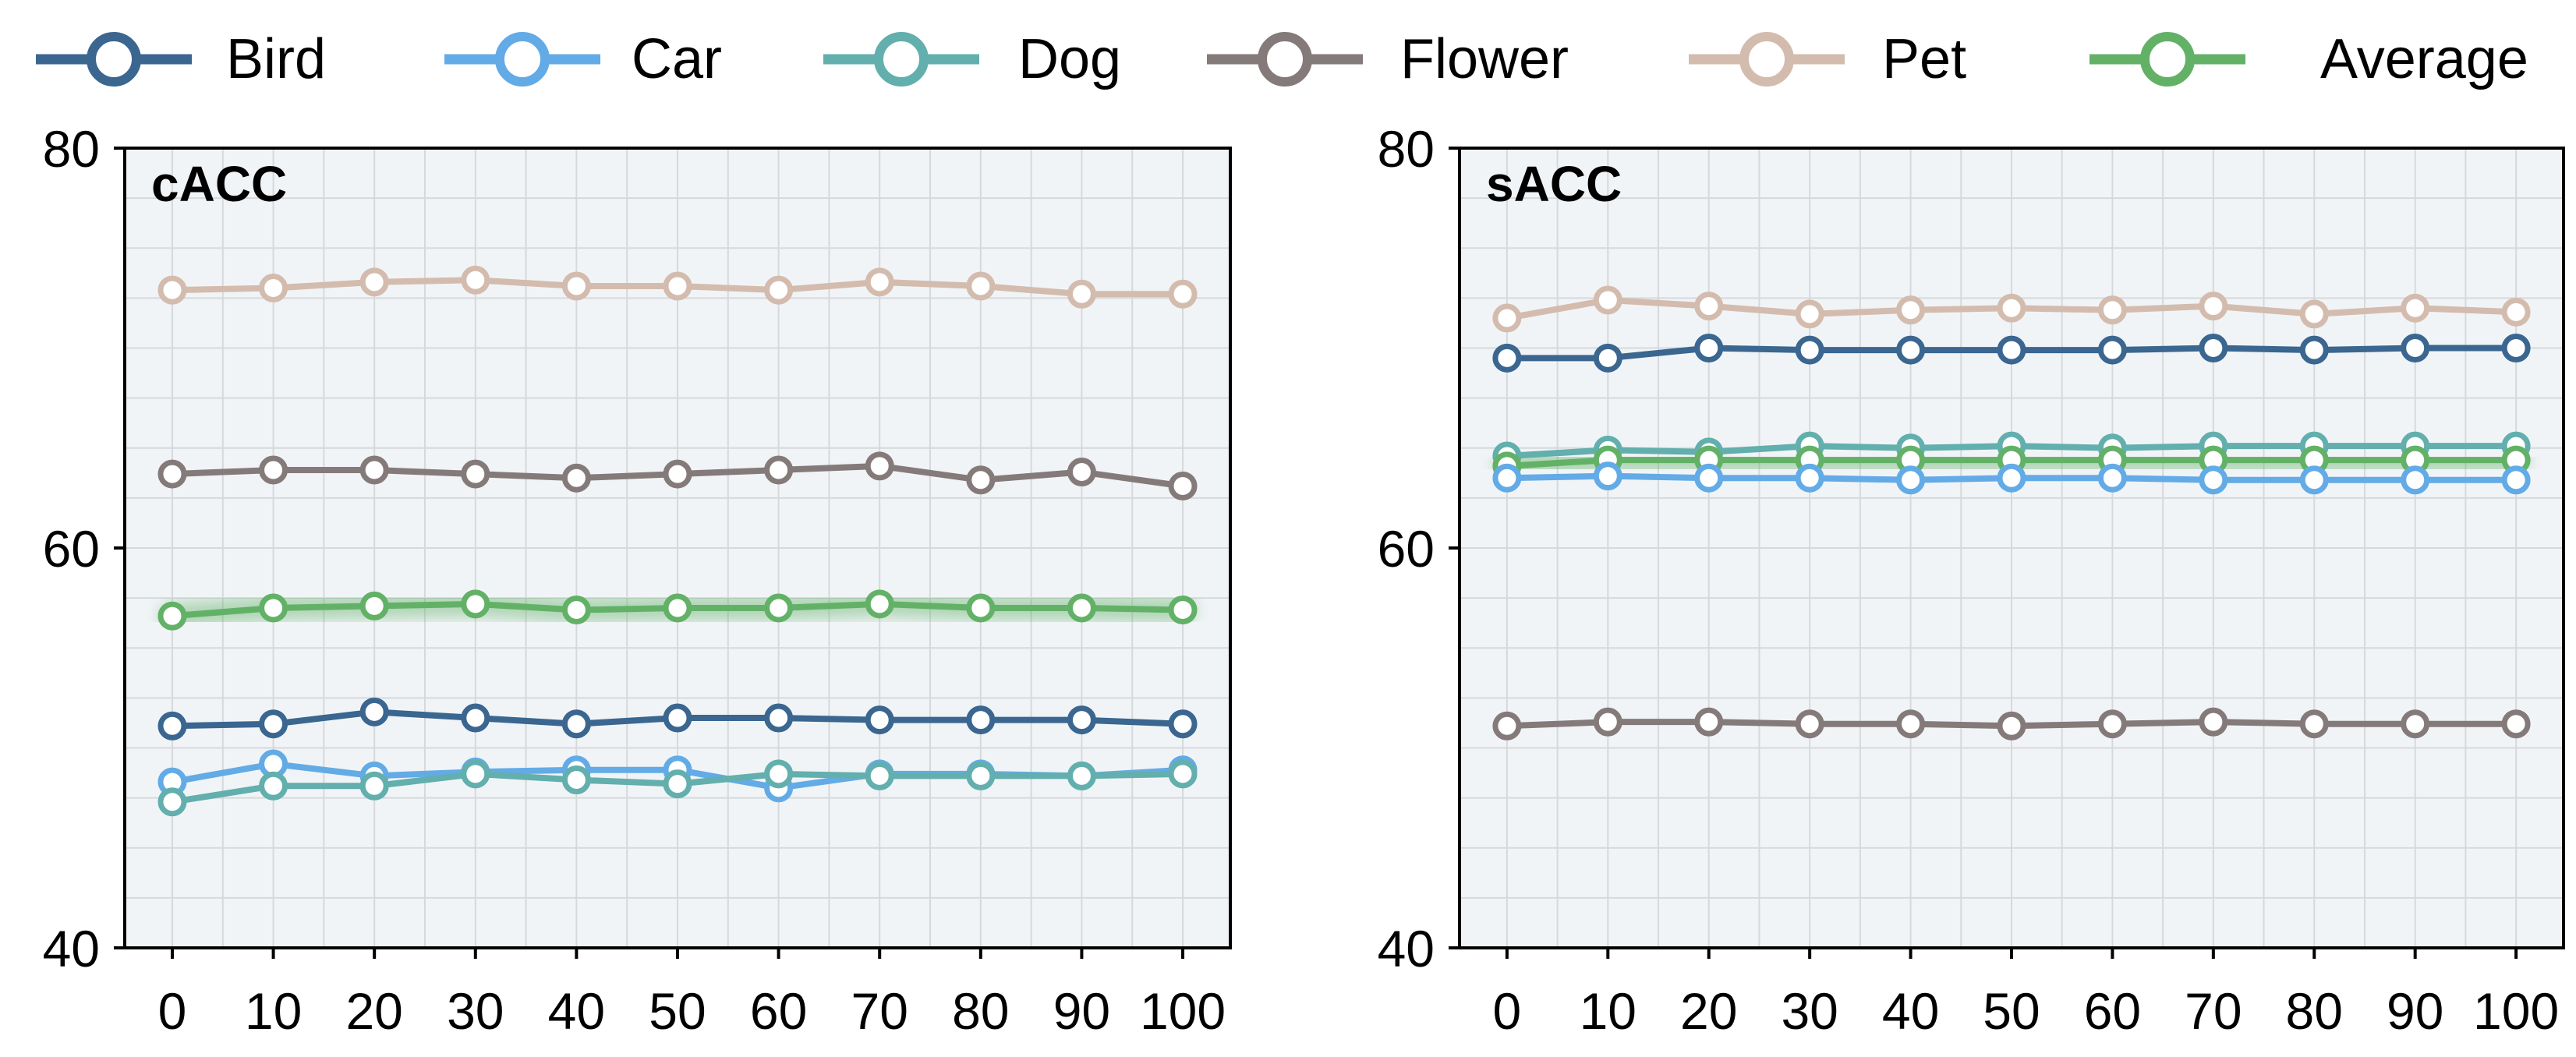  Describe the element at coordinates (373, 1011) in the screenshot. I see `x-tick-label: 20` at that location.